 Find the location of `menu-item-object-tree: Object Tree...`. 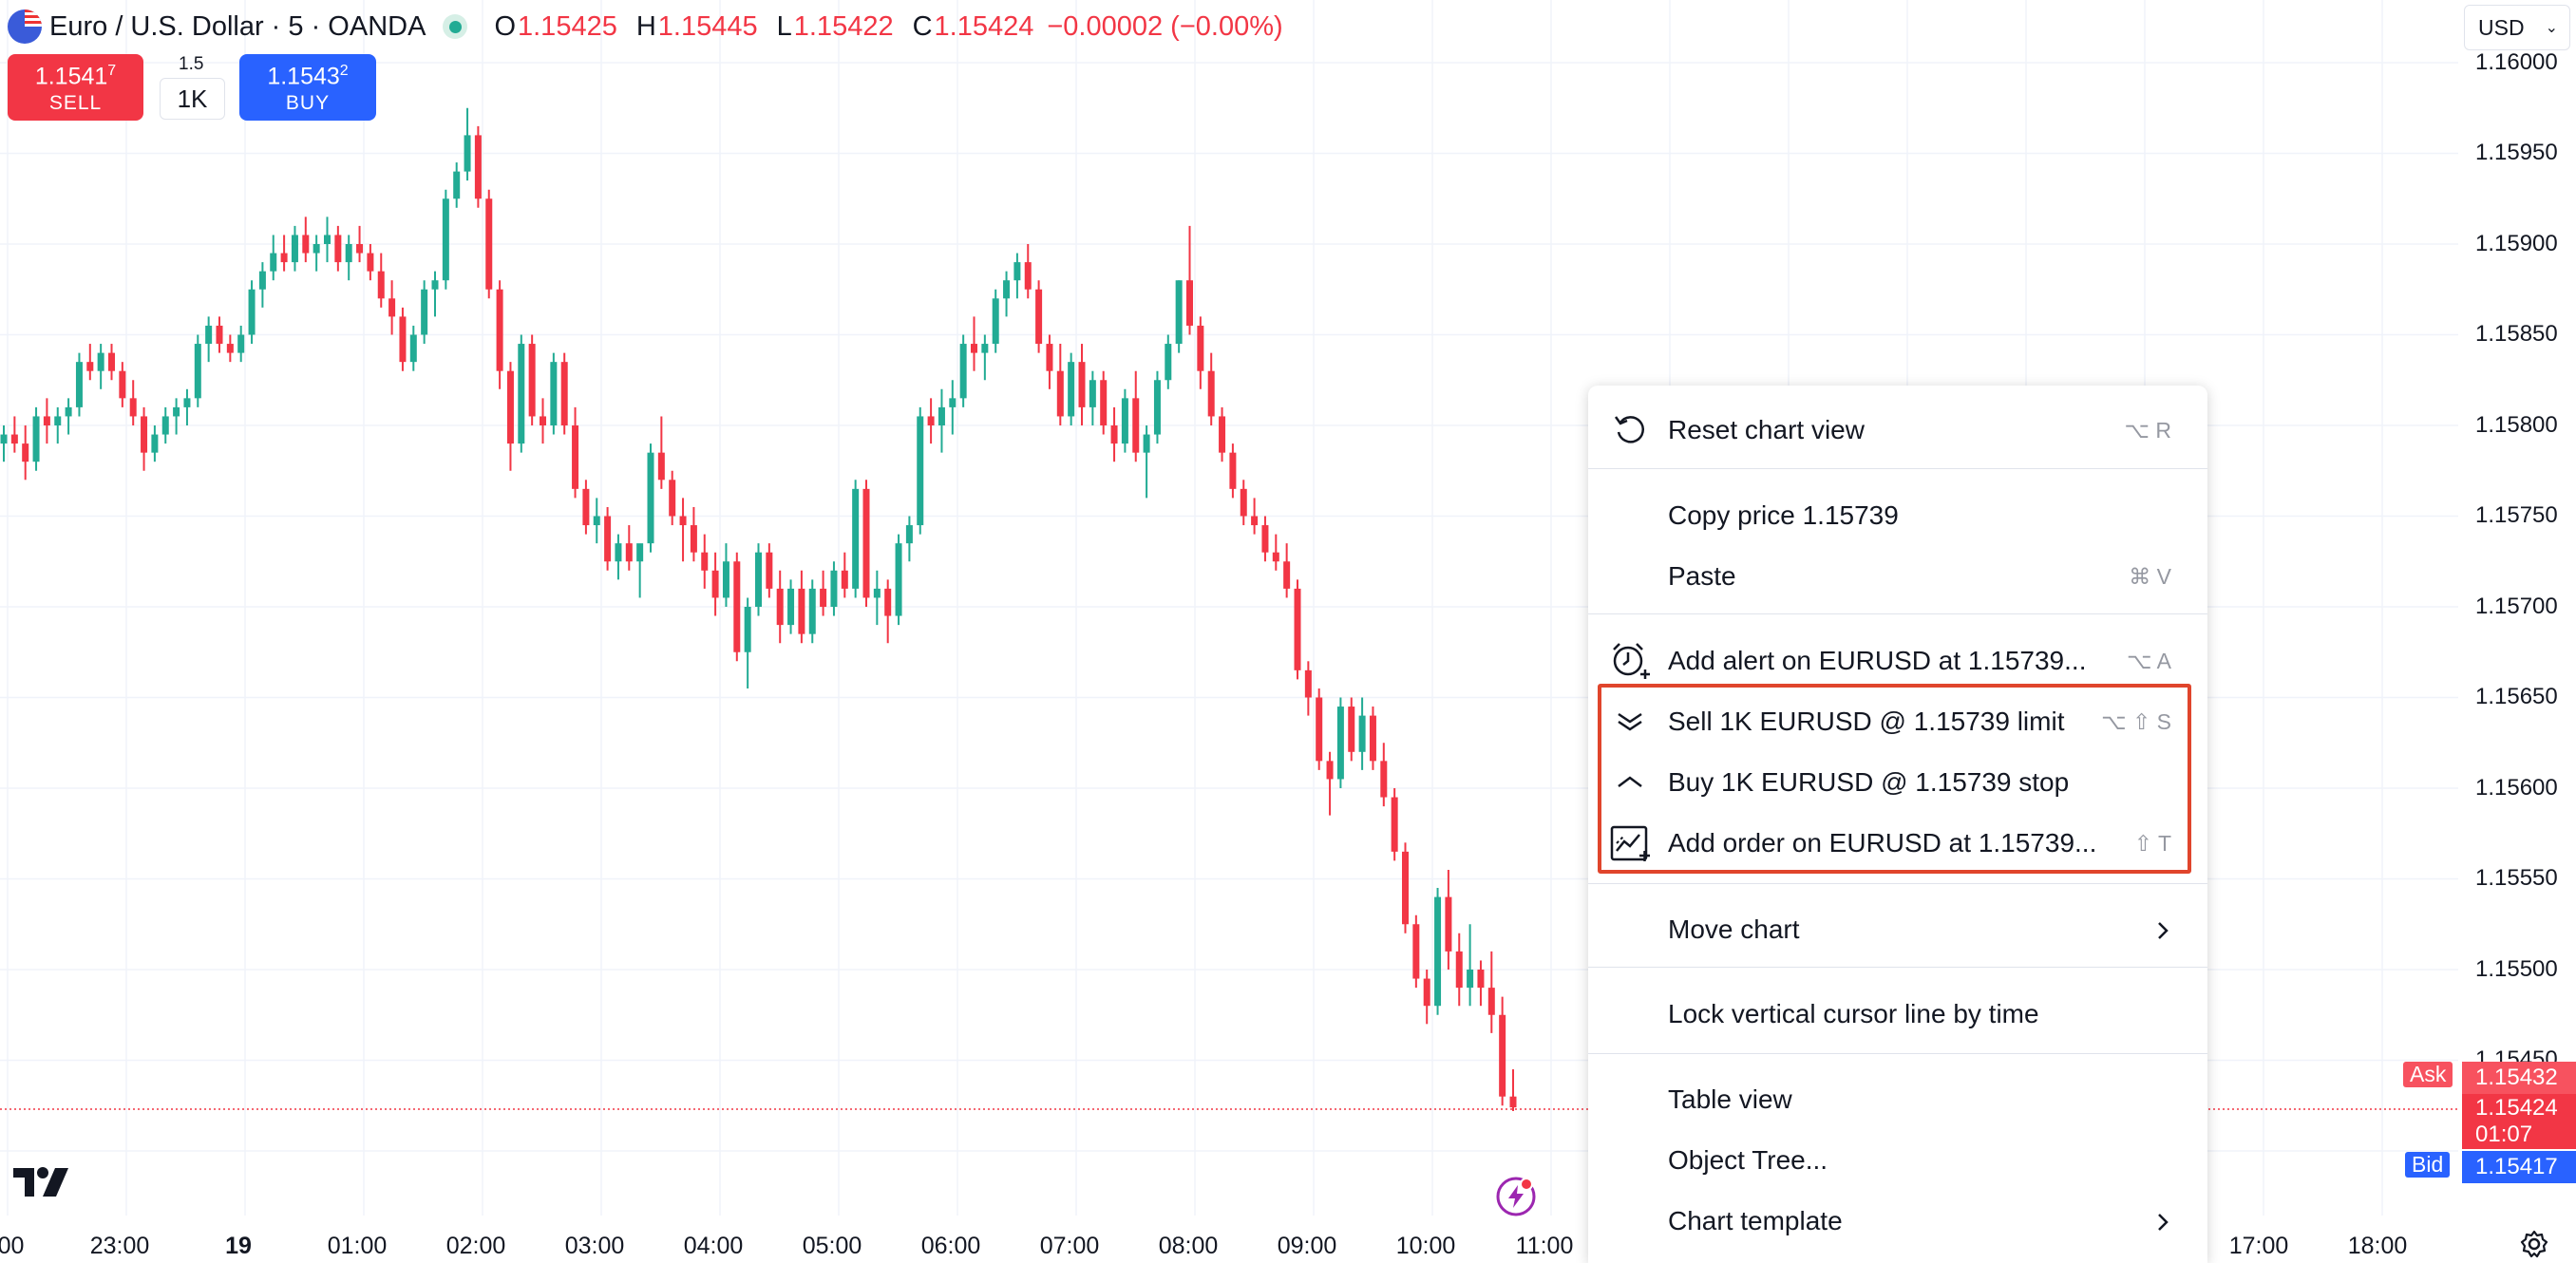

menu-item-object-tree: Object Tree... is located at coordinates (1897, 1161).